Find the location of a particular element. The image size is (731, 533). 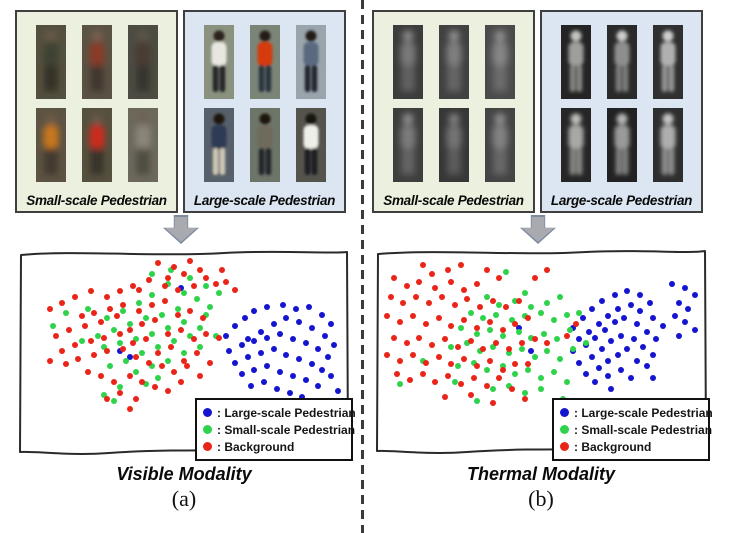

caption-letter: (a) is located at coordinates (184, 498).